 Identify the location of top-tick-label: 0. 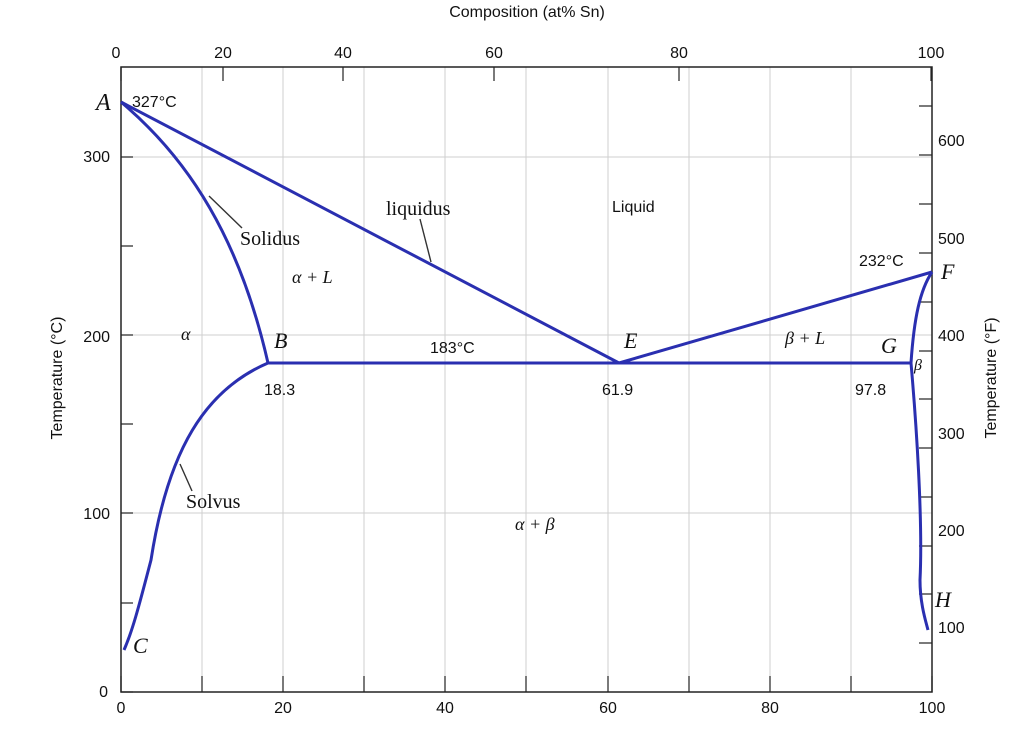
(116, 53).